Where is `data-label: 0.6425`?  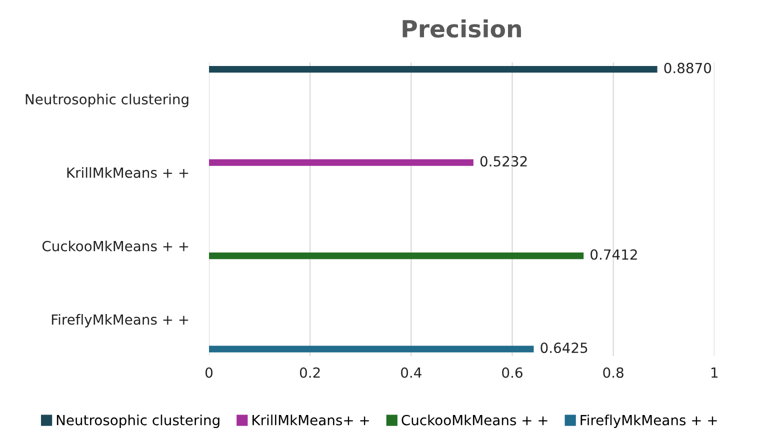 data-label: 0.6425 is located at coordinates (564, 348).